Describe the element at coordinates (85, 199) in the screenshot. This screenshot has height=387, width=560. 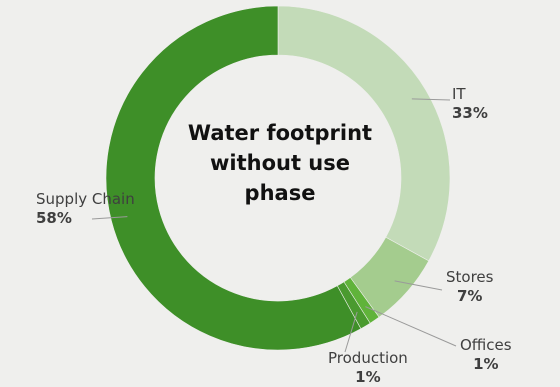
I see `label-supply-chain-name: Supply Chain` at that location.